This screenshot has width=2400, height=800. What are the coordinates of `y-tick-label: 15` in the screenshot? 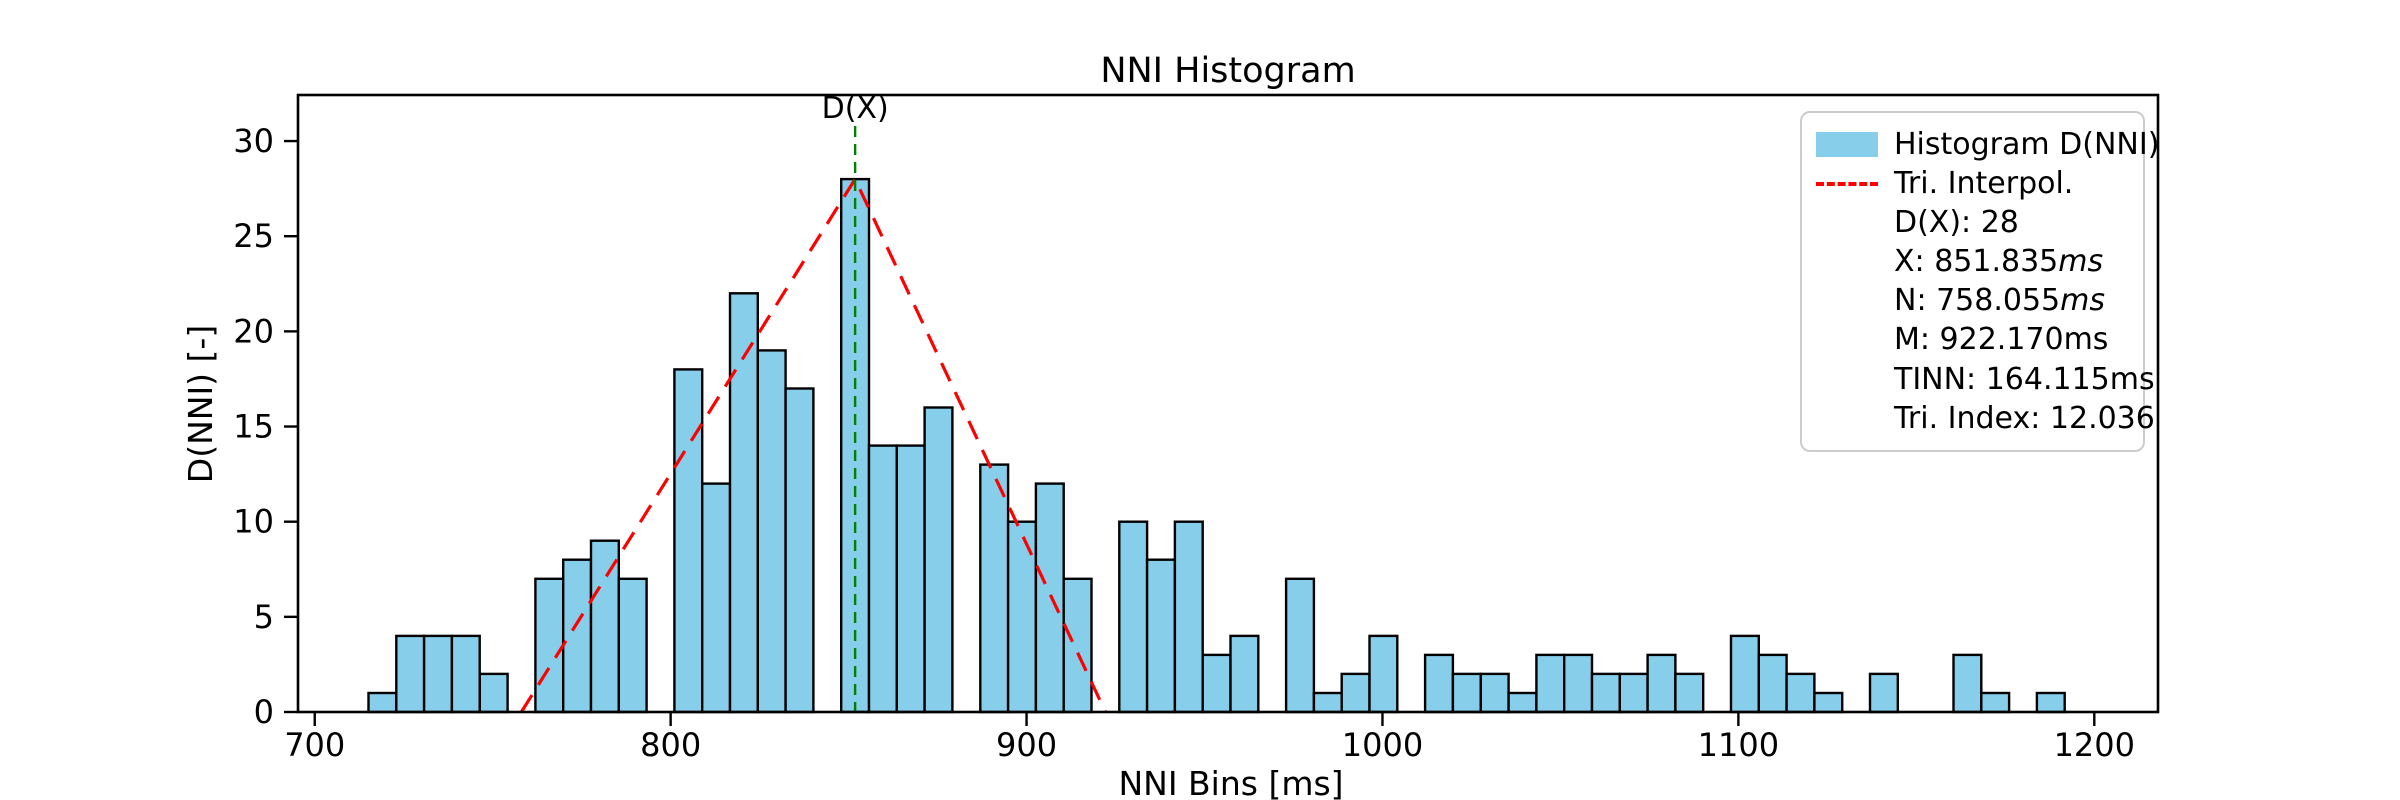 It's located at (253, 427).